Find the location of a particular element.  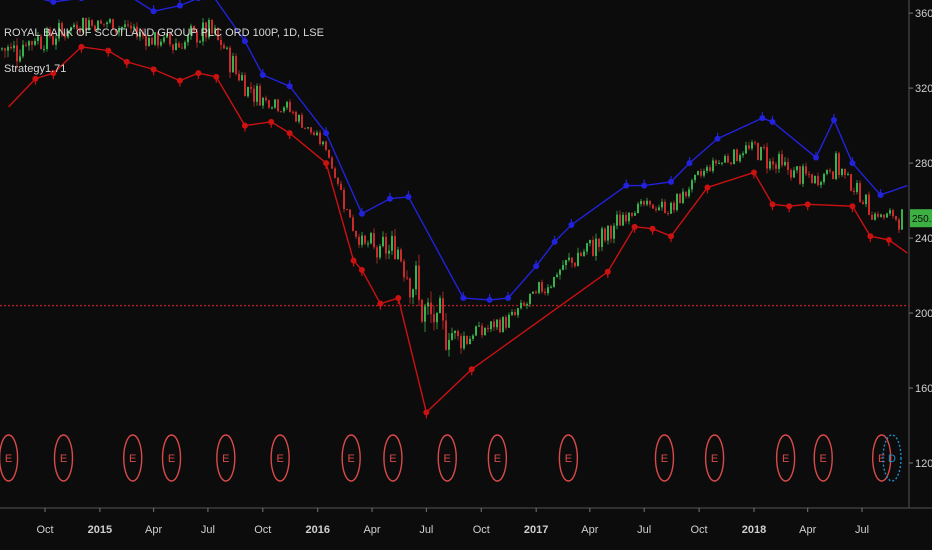

dividend-marker-label: D is located at coordinates (892, 459).